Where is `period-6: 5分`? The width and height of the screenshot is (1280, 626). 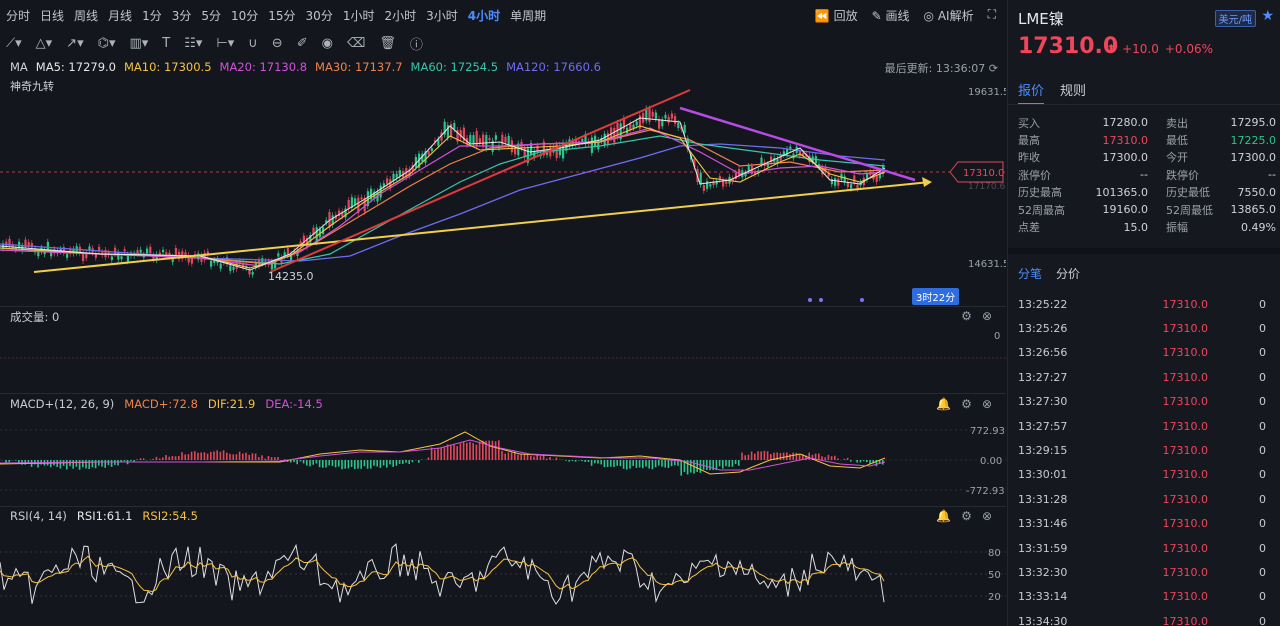
period-6: 5分 is located at coordinates (211, 15).